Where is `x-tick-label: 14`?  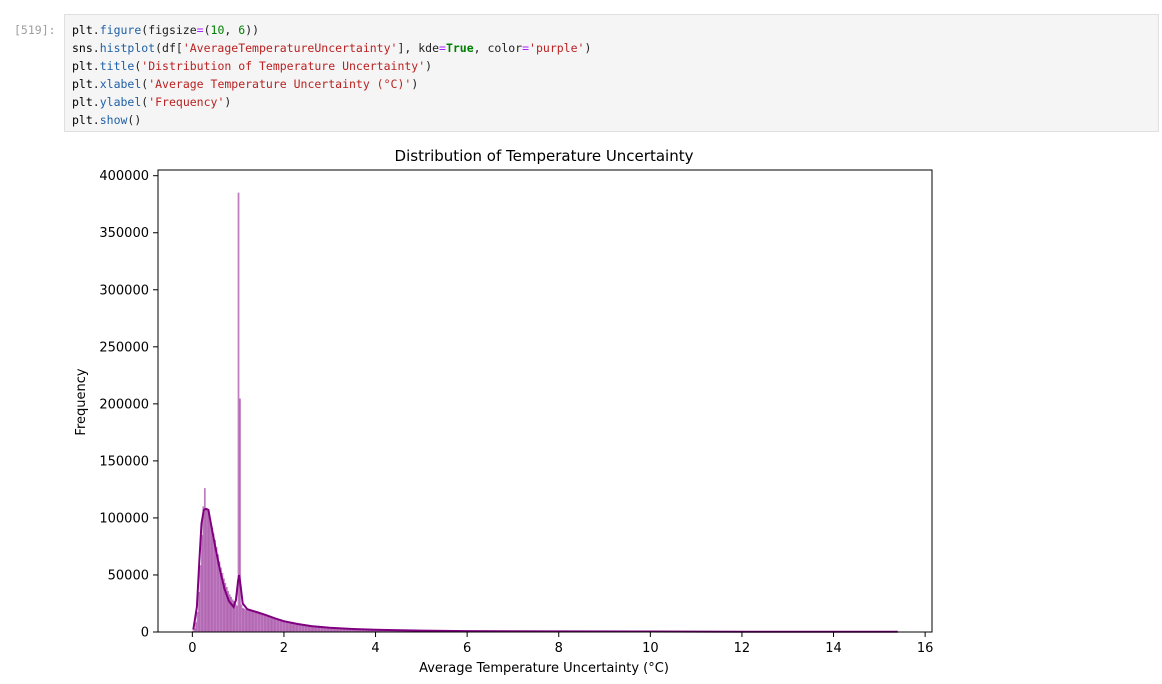 x-tick-label: 14 is located at coordinates (833, 648).